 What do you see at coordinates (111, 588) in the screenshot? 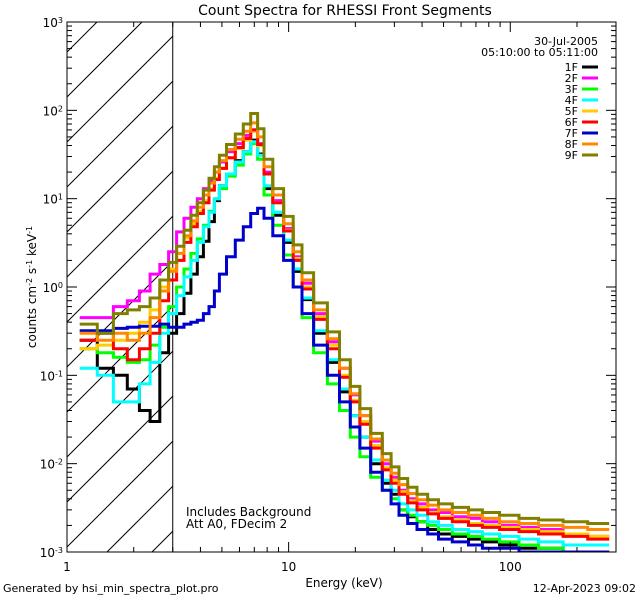
I see `generated-by-footer: Generated by hsi_min_spectra_plot.pro` at bounding box center [111, 588].